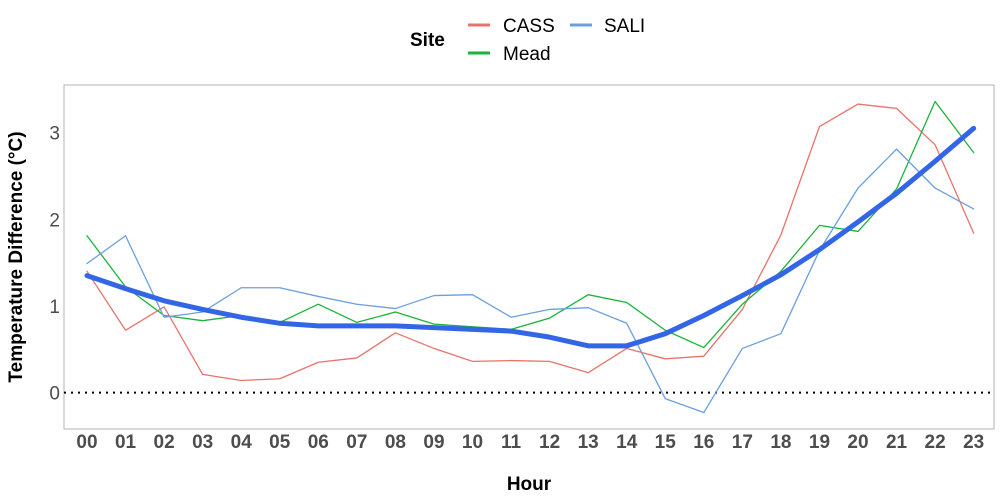 Image resolution: width=1000 pixels, height=500 pixels. I want to click on y-tick-label: 2, so click(54, 220).